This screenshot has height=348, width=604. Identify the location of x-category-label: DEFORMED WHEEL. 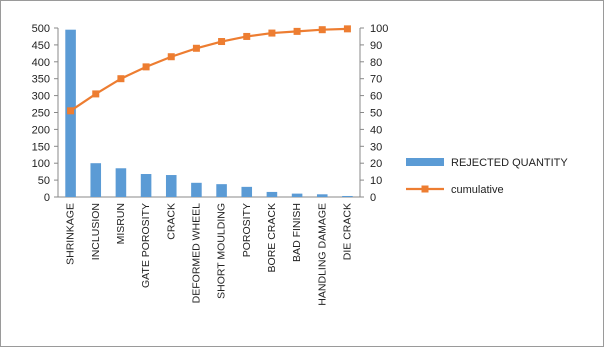
(196, 253).